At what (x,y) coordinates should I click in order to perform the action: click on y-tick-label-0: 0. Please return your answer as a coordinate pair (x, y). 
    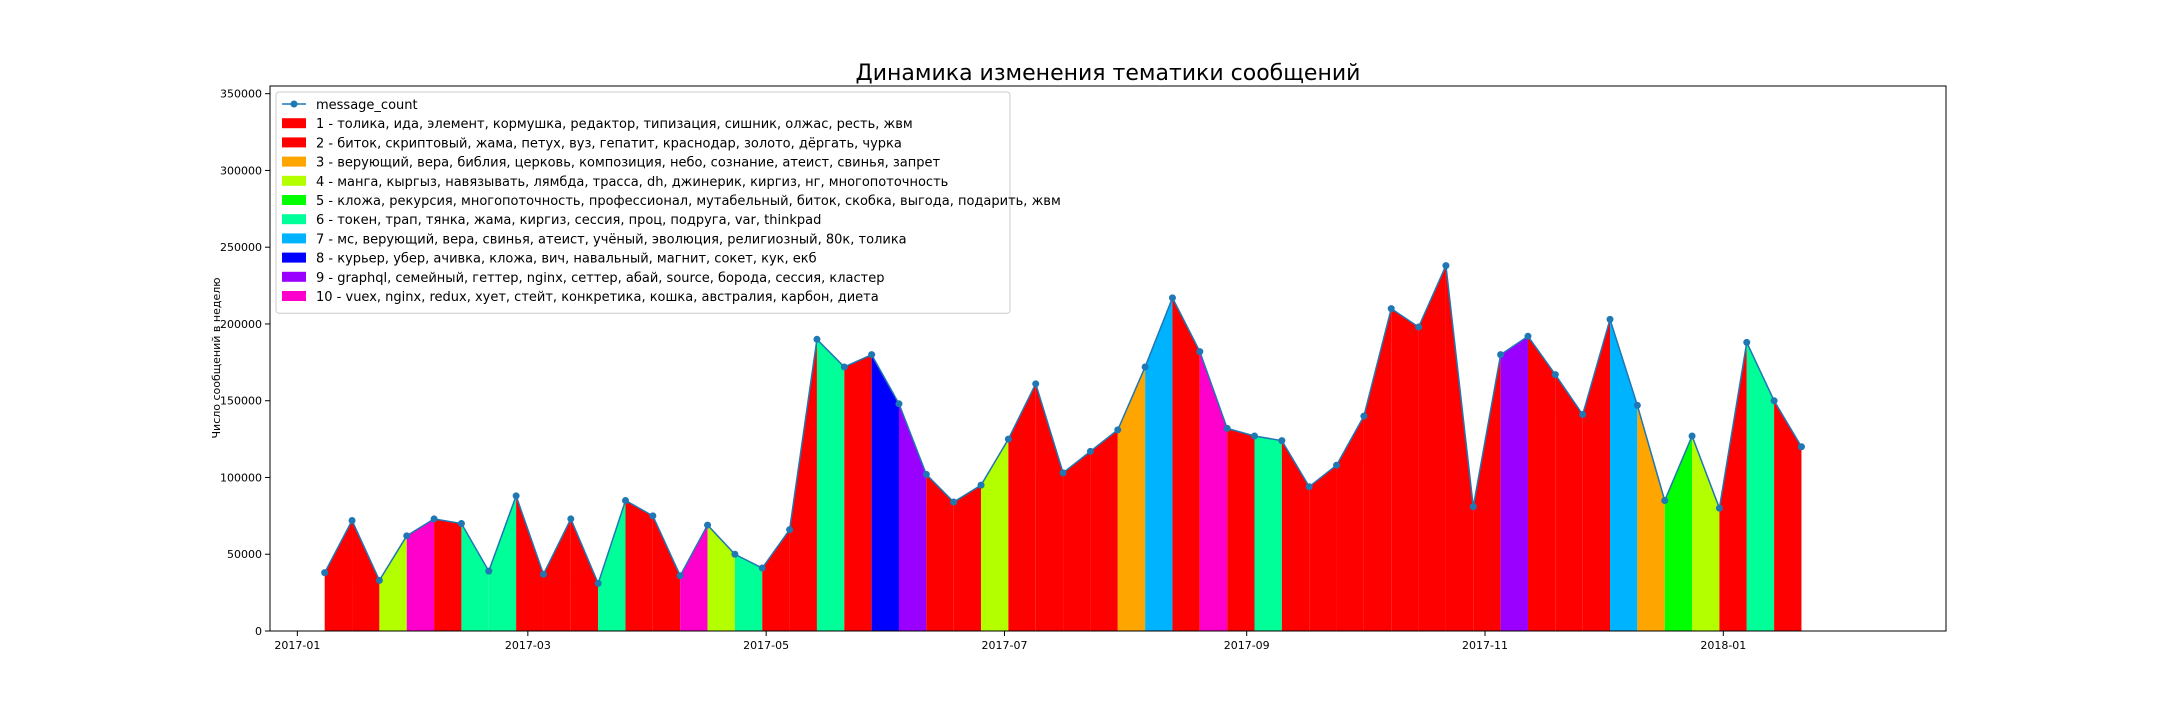
    Looking at the image, I should click on (258, 631).